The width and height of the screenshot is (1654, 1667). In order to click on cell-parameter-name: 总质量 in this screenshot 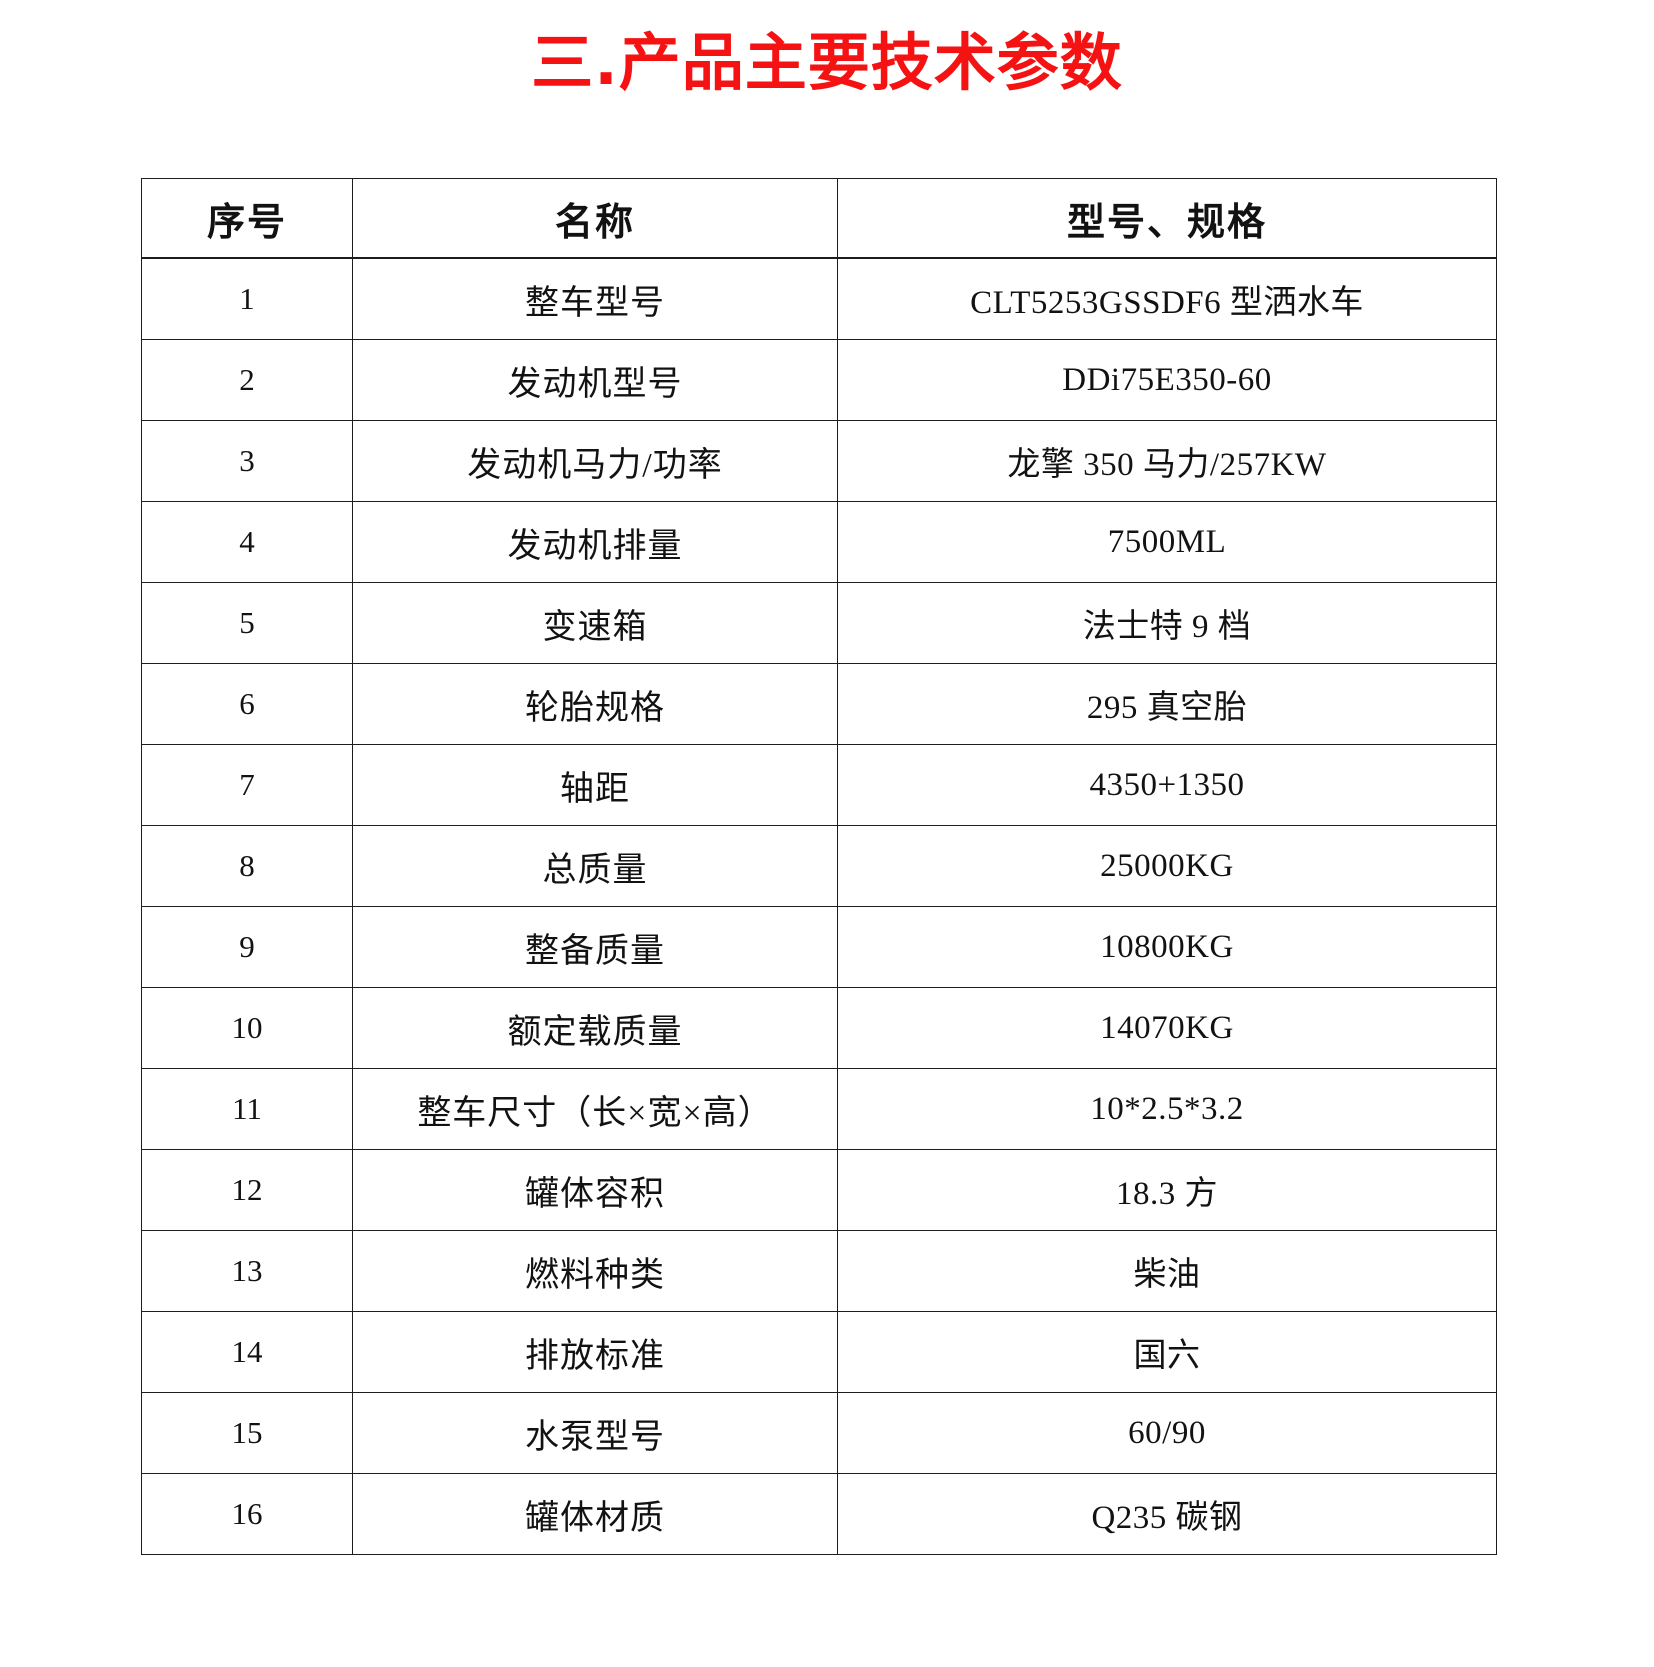, I will do `click(595, 866)`.